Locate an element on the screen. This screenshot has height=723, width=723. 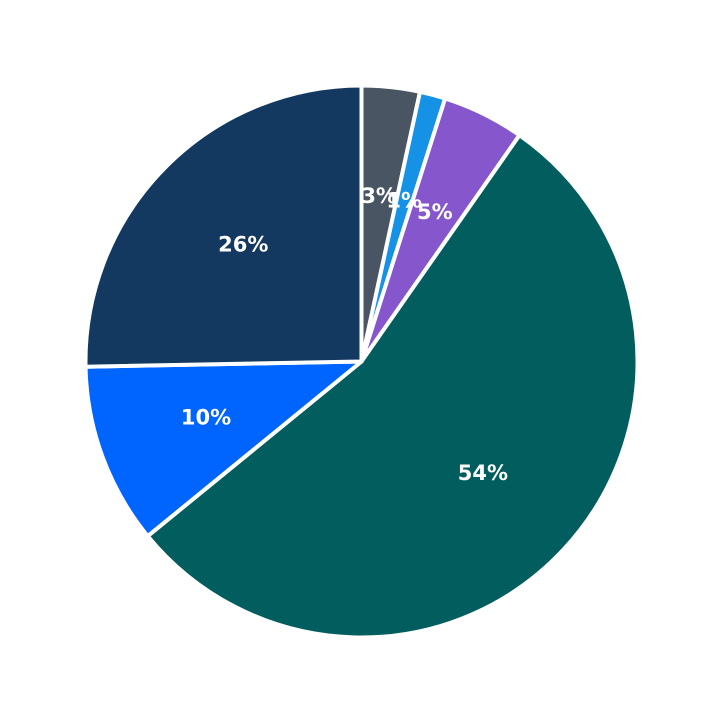
pie-slice-label-4: 10% is located at coordinates (206, 418).